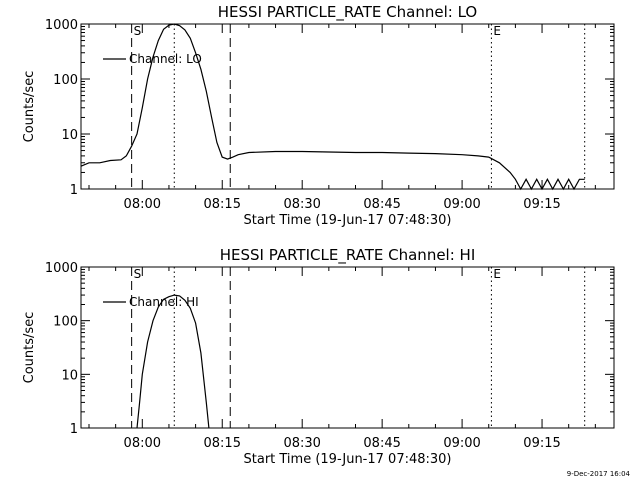 The height and width of the screenshot is (485, 640). What do you see at coordinates (69, 375) in the screenshot?
I see `panel-2-y-tick-label: 10` at bounding box center [69, 375].